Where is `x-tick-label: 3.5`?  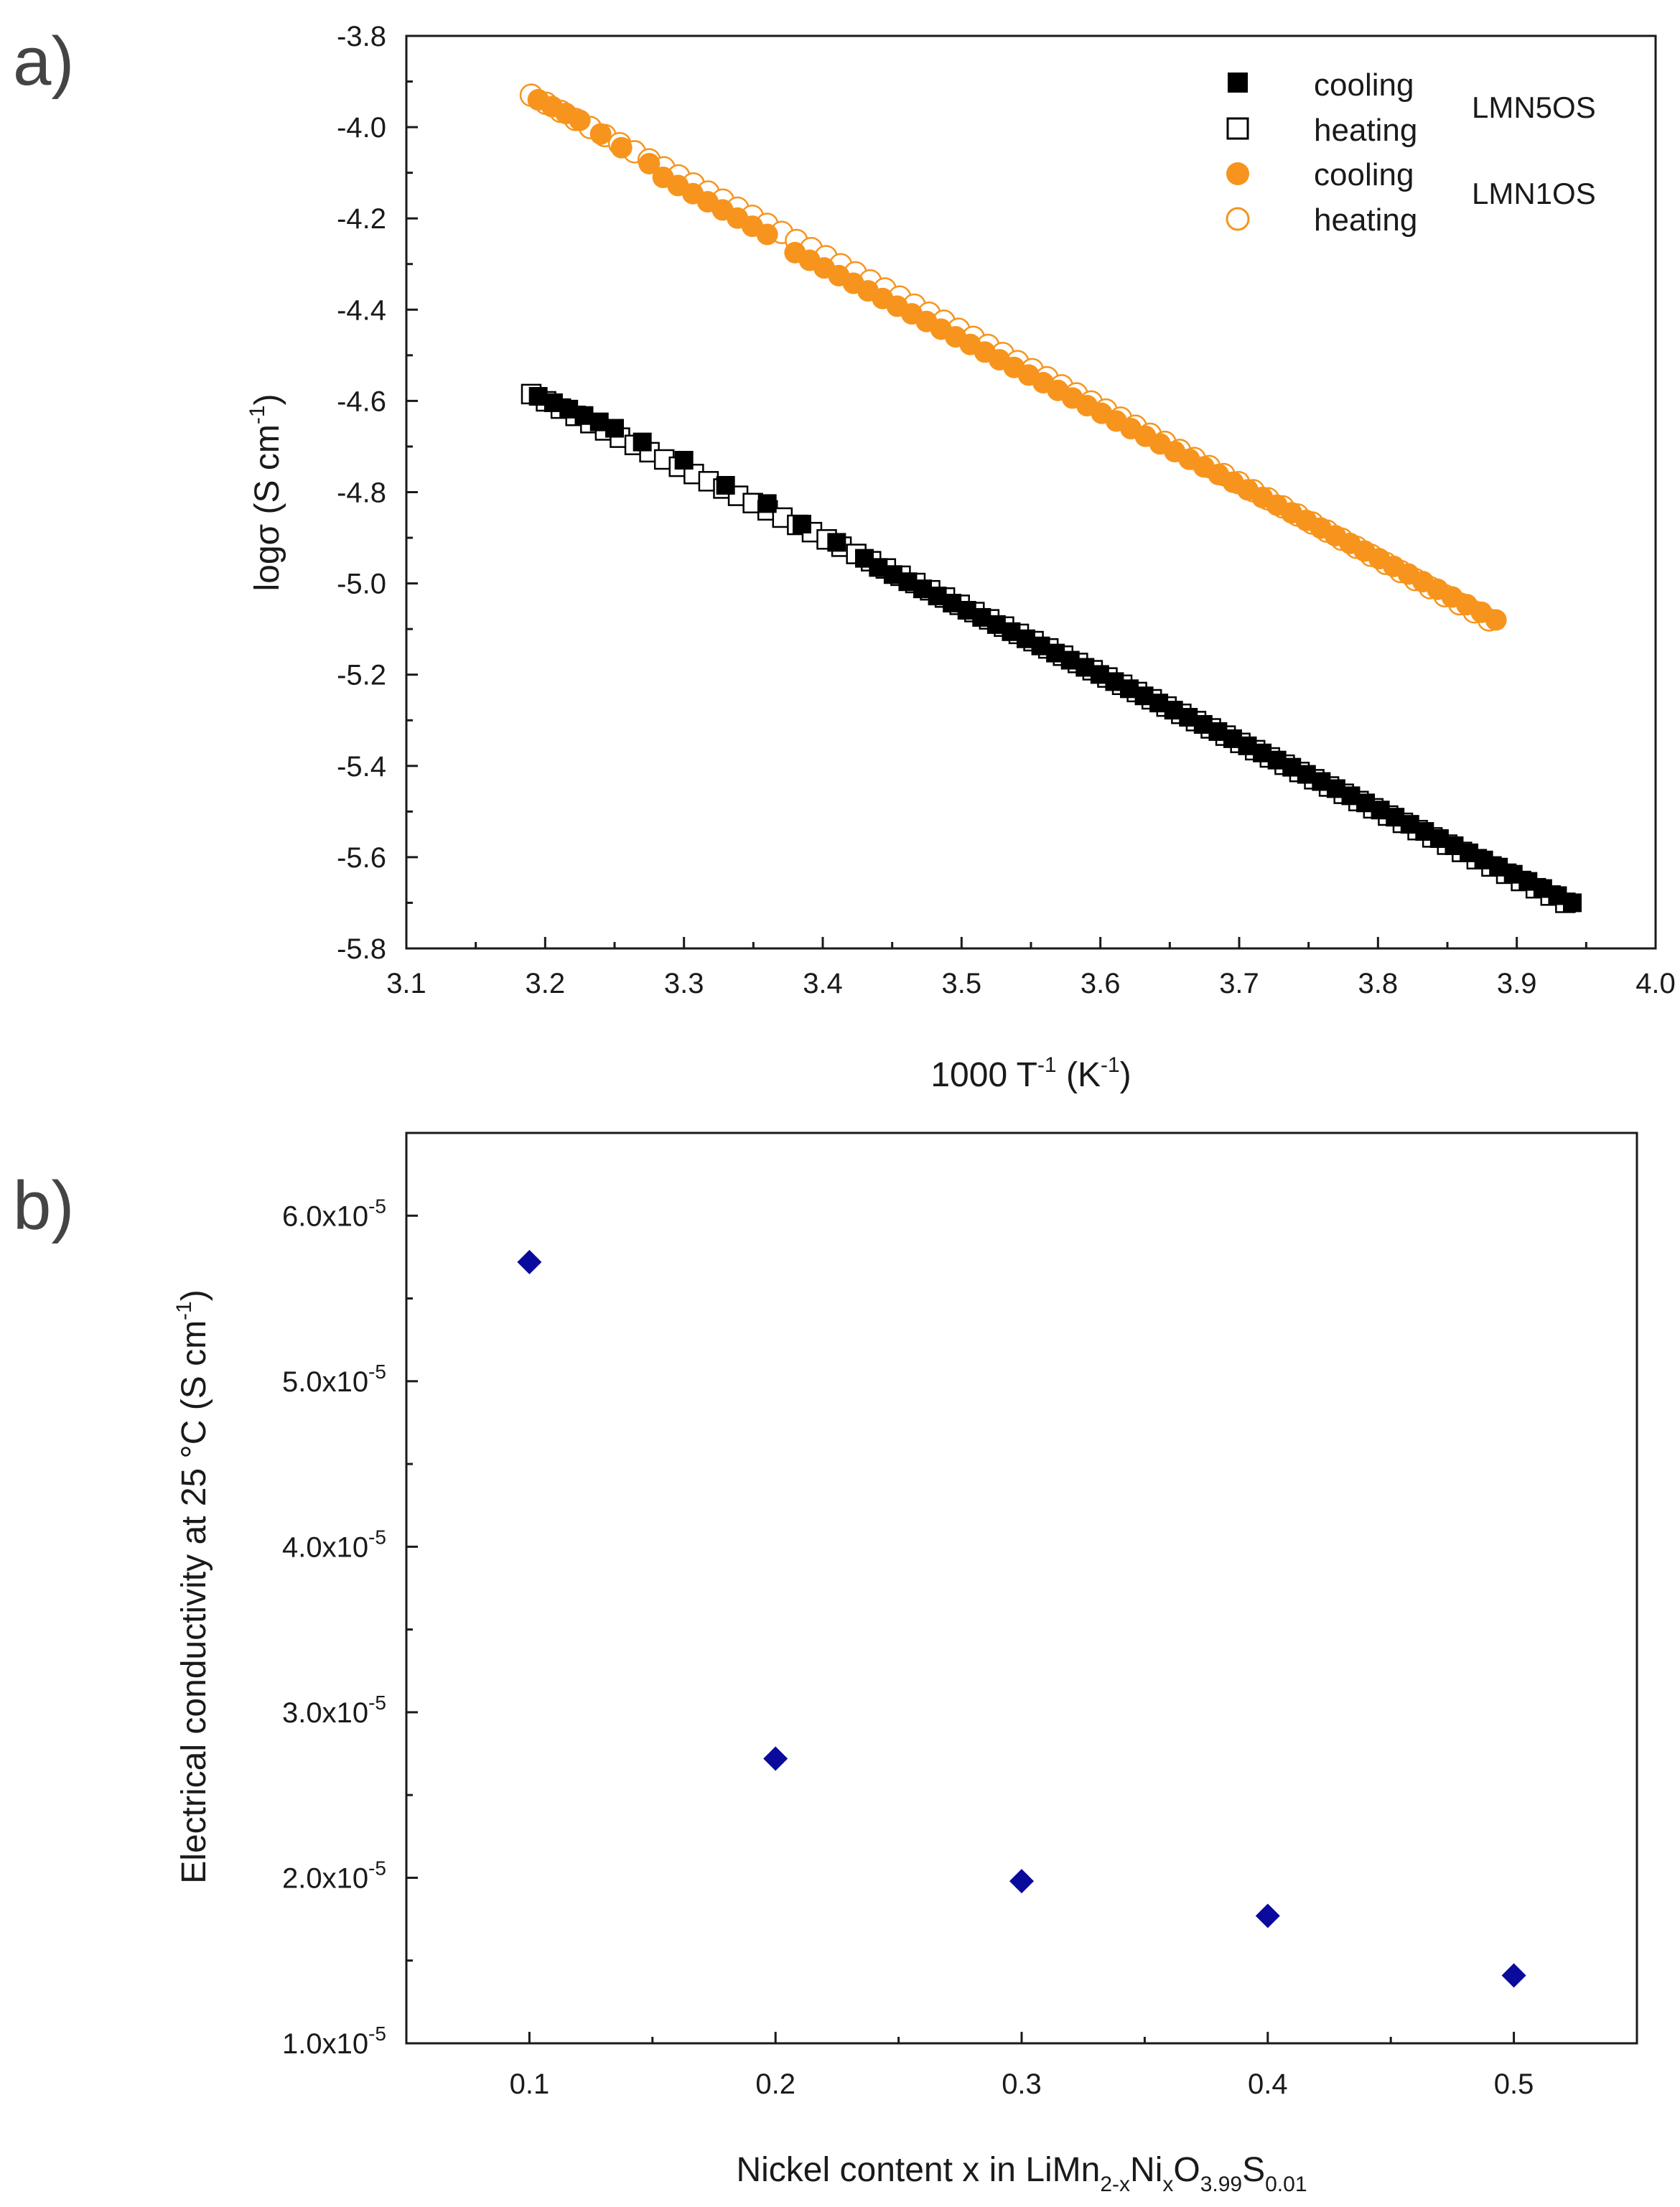
x-tick-label: 3.5 is located at coordinates (962, 984).